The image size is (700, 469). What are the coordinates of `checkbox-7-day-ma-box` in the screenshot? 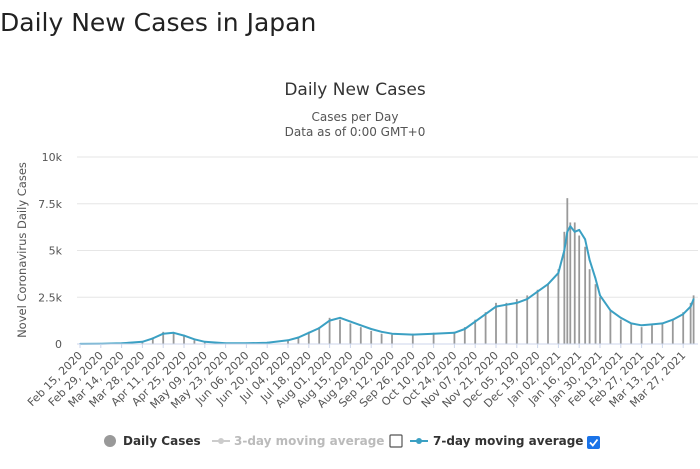 It's located at (593, 442).